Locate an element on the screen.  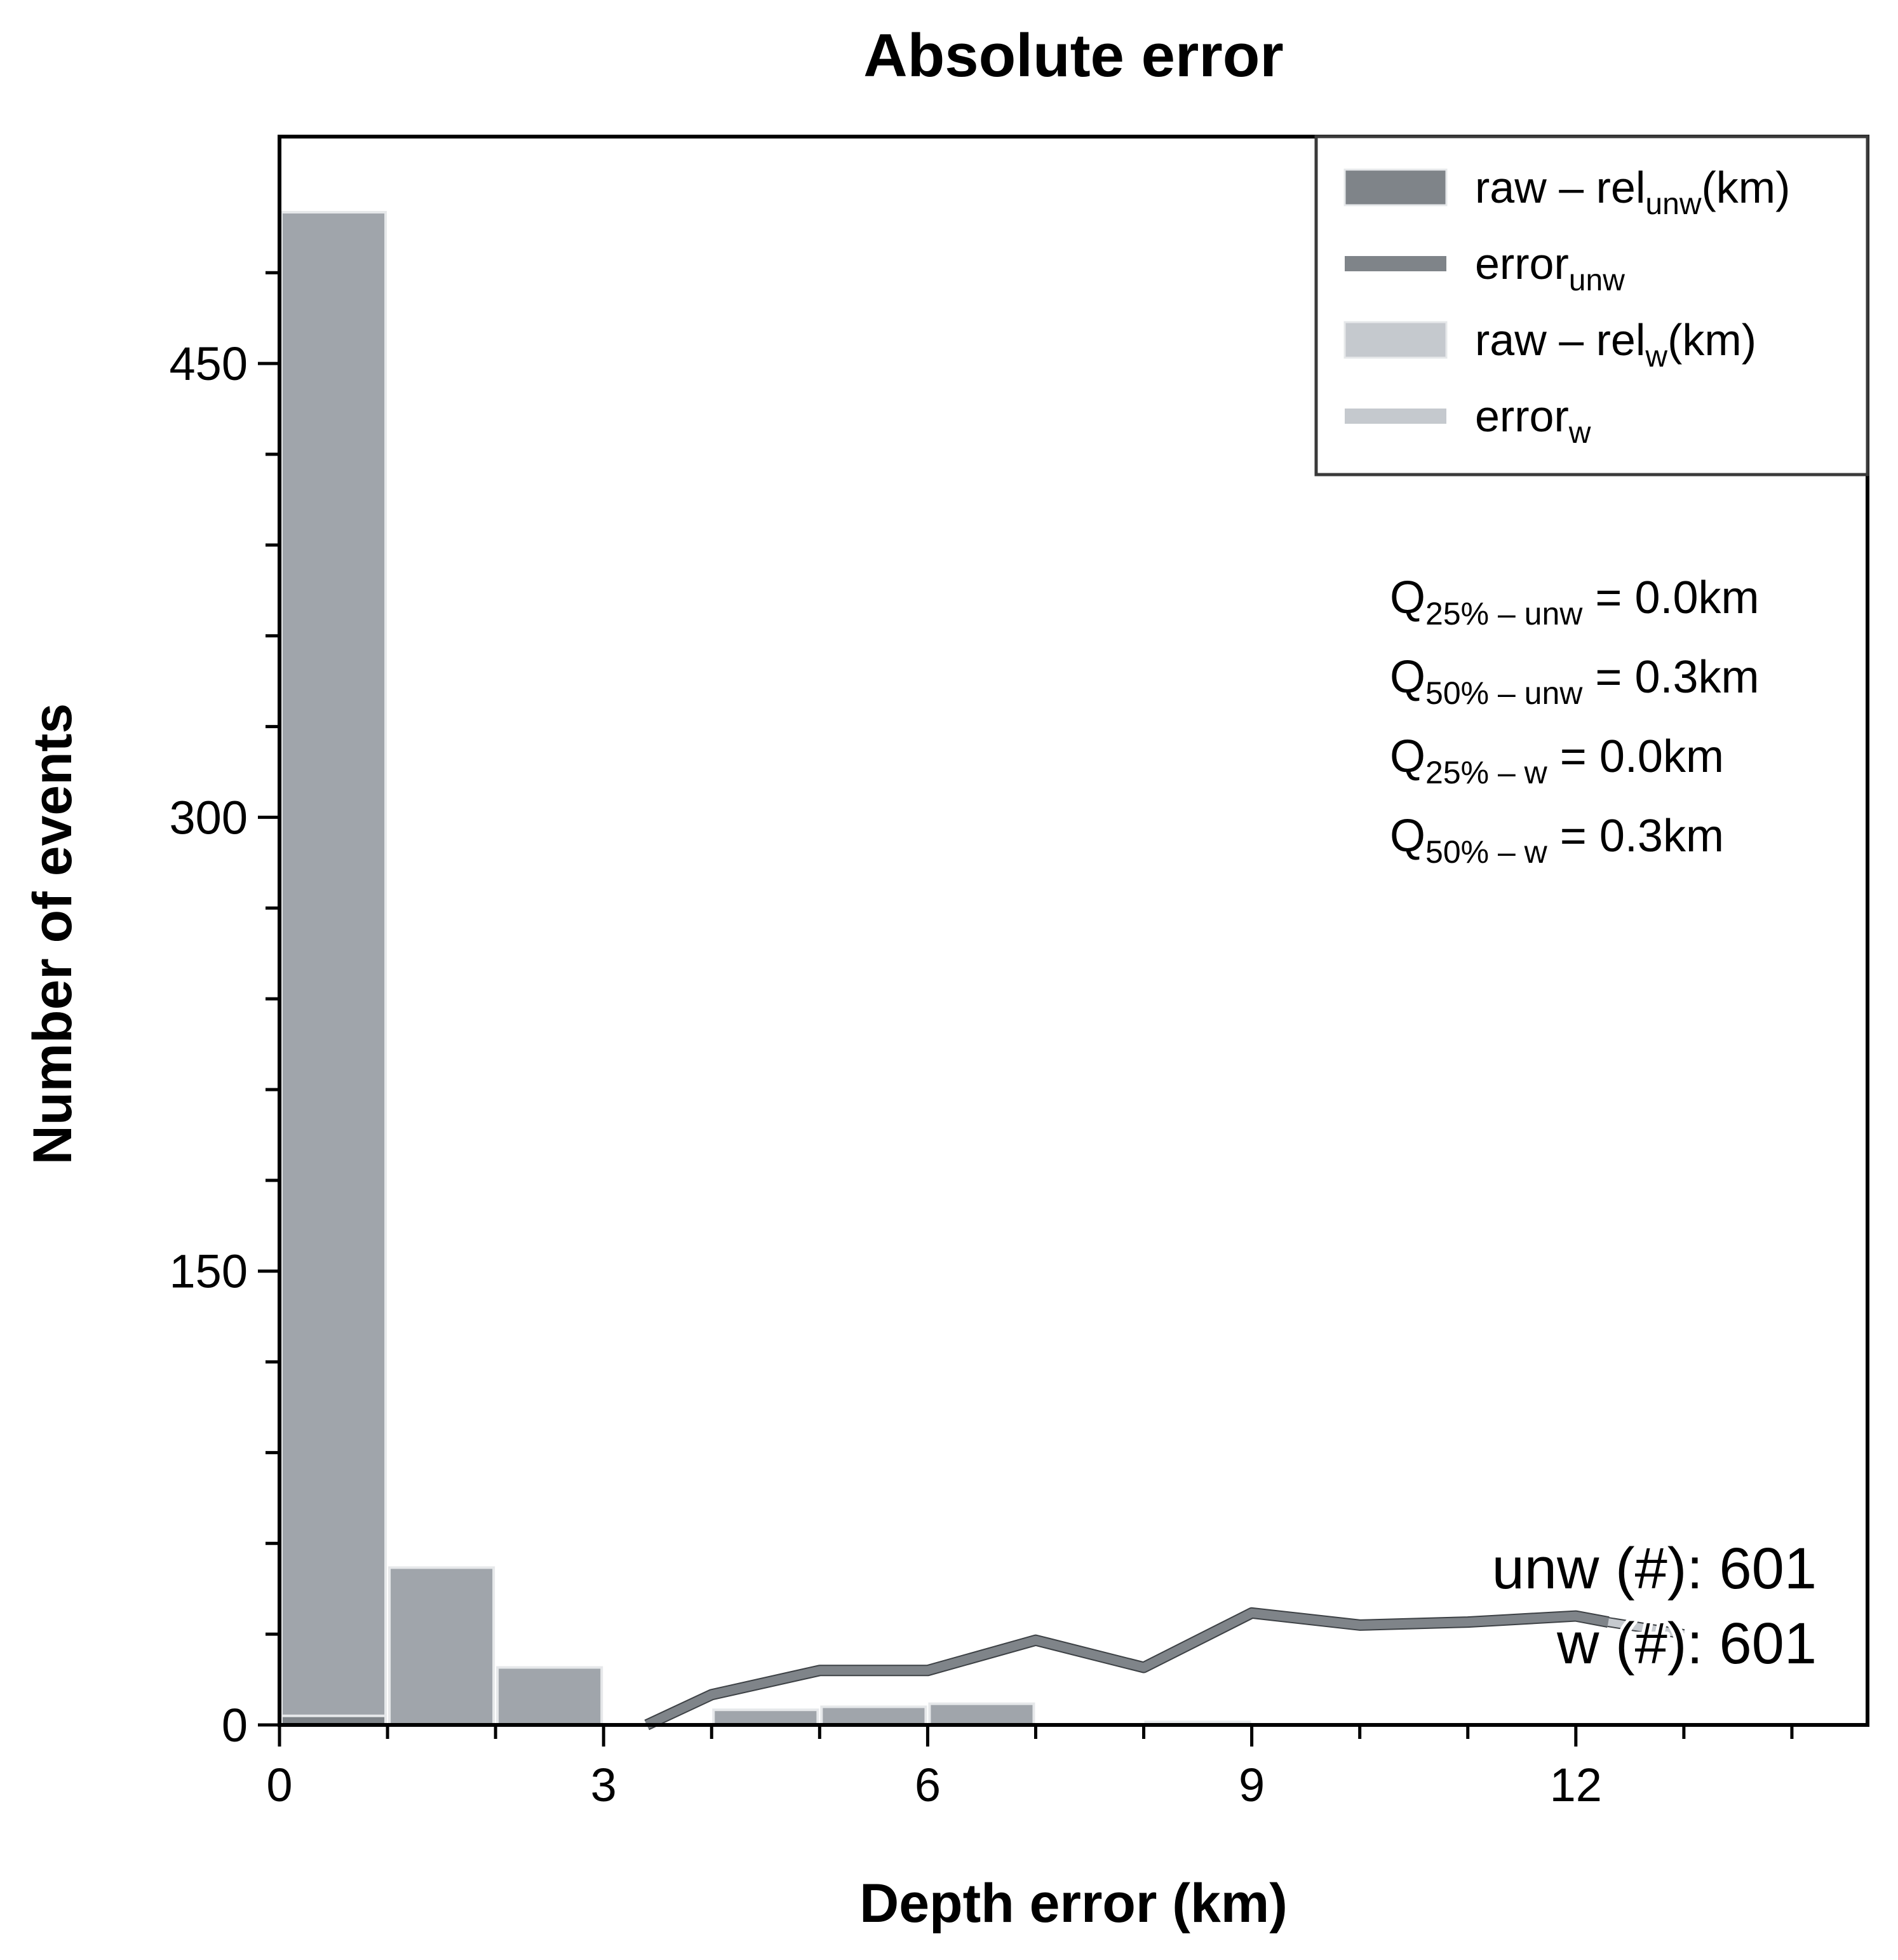
line-error-w is located at coordinates (1646, 1628).